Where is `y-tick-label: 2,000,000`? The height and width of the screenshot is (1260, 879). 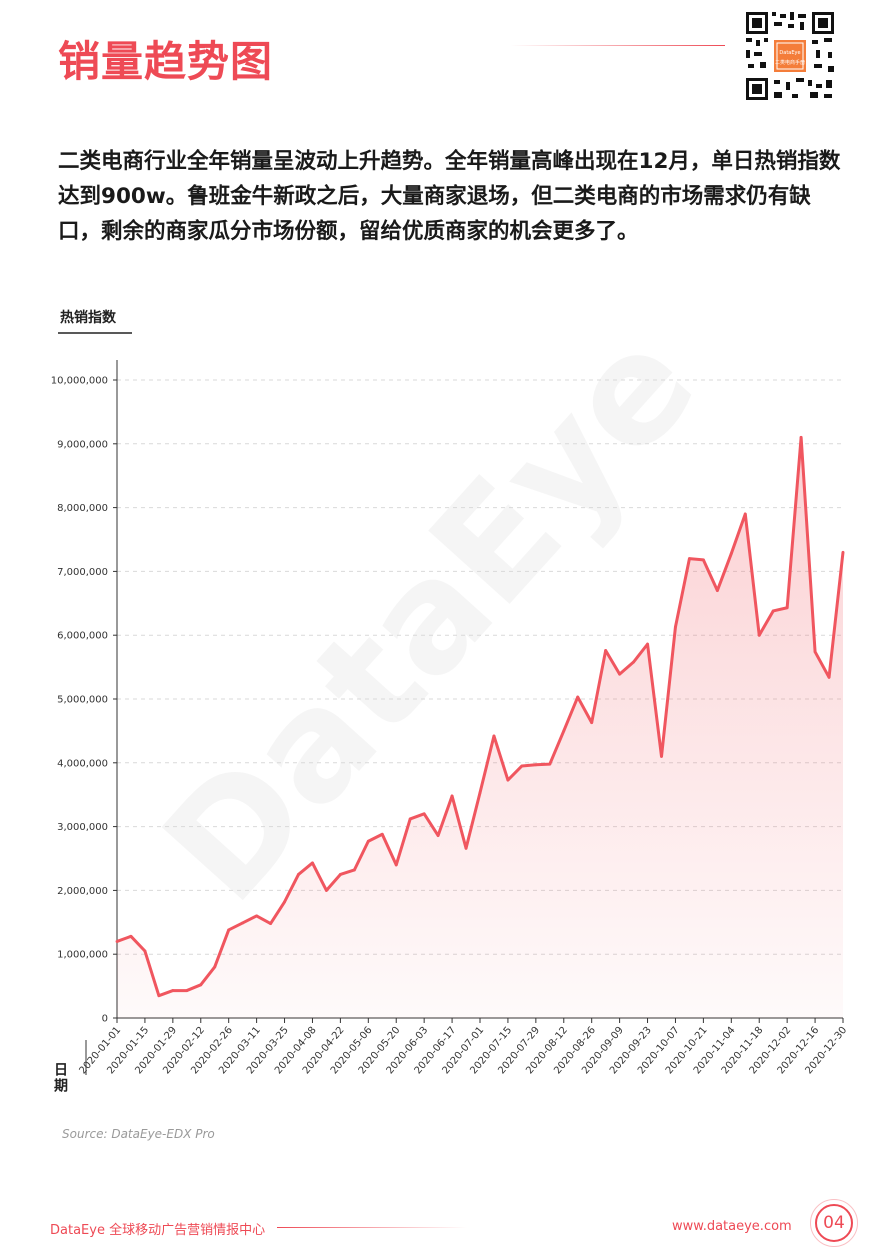 y-tick-label: 2,000,000 is located at coordinates (82, 891).